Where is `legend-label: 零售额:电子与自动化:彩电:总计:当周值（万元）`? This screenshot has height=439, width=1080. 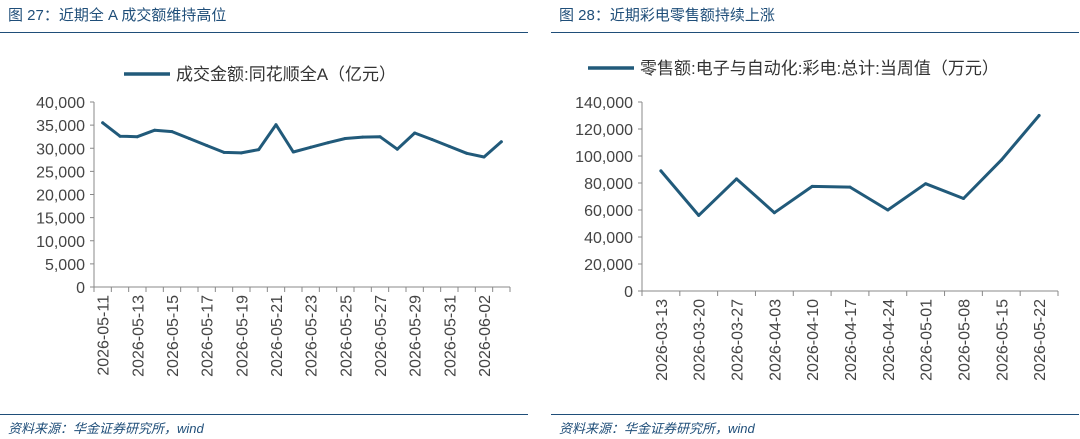
legend-label: 零售额:电子与自动化:彩电:总计:当周值（万元） is located at coordinates (819, 68).